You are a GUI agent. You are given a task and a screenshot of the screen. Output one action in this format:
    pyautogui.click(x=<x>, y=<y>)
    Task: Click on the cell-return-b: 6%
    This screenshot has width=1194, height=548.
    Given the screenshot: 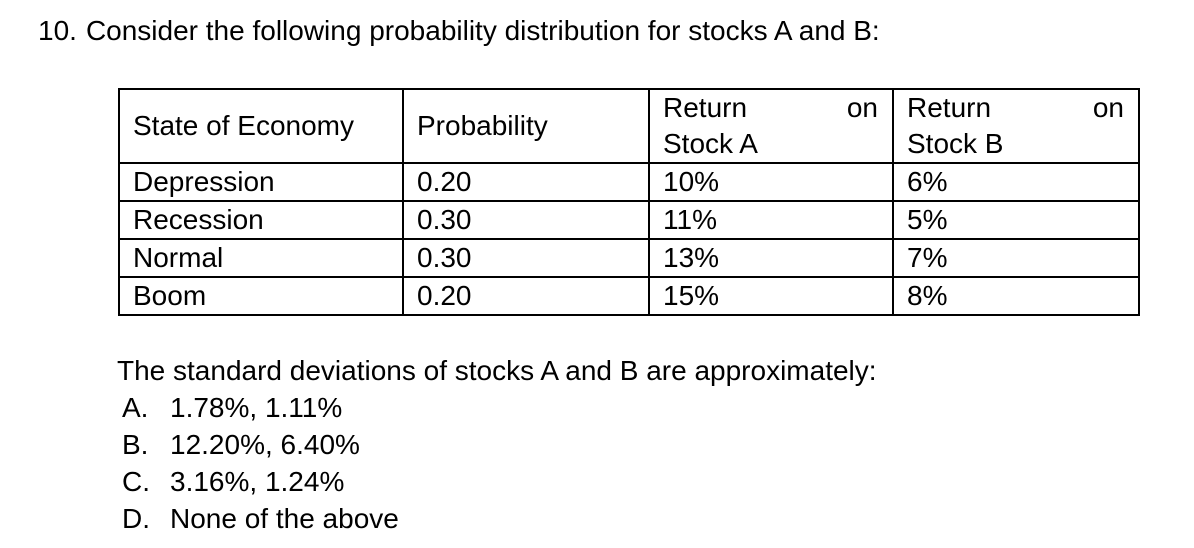 What is the action you would take?
    pyautogui.click(x=1016, y=182)
    